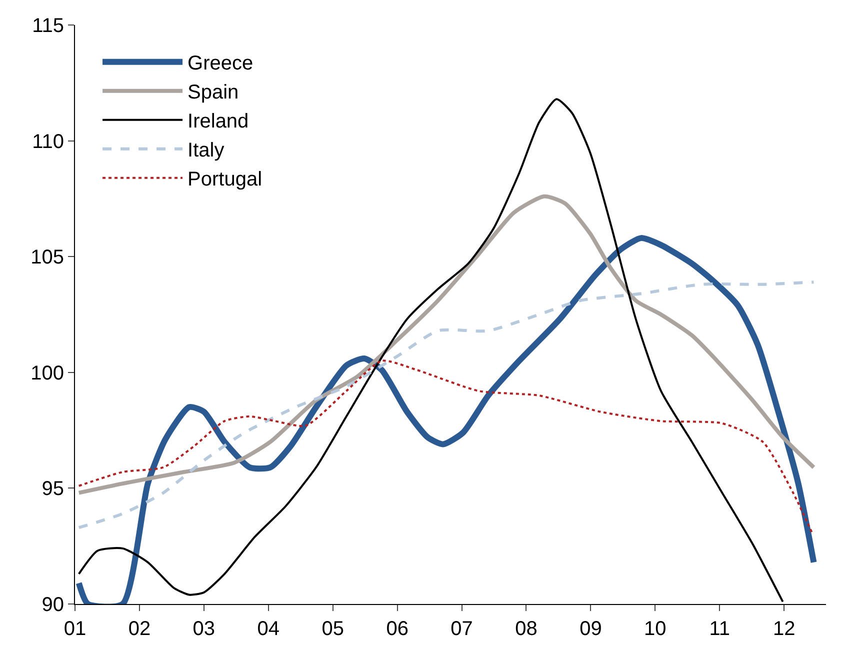  Describe the element at coordinates (53, 489) in the screenshot. I see `y-tick-label: 95` at that location.